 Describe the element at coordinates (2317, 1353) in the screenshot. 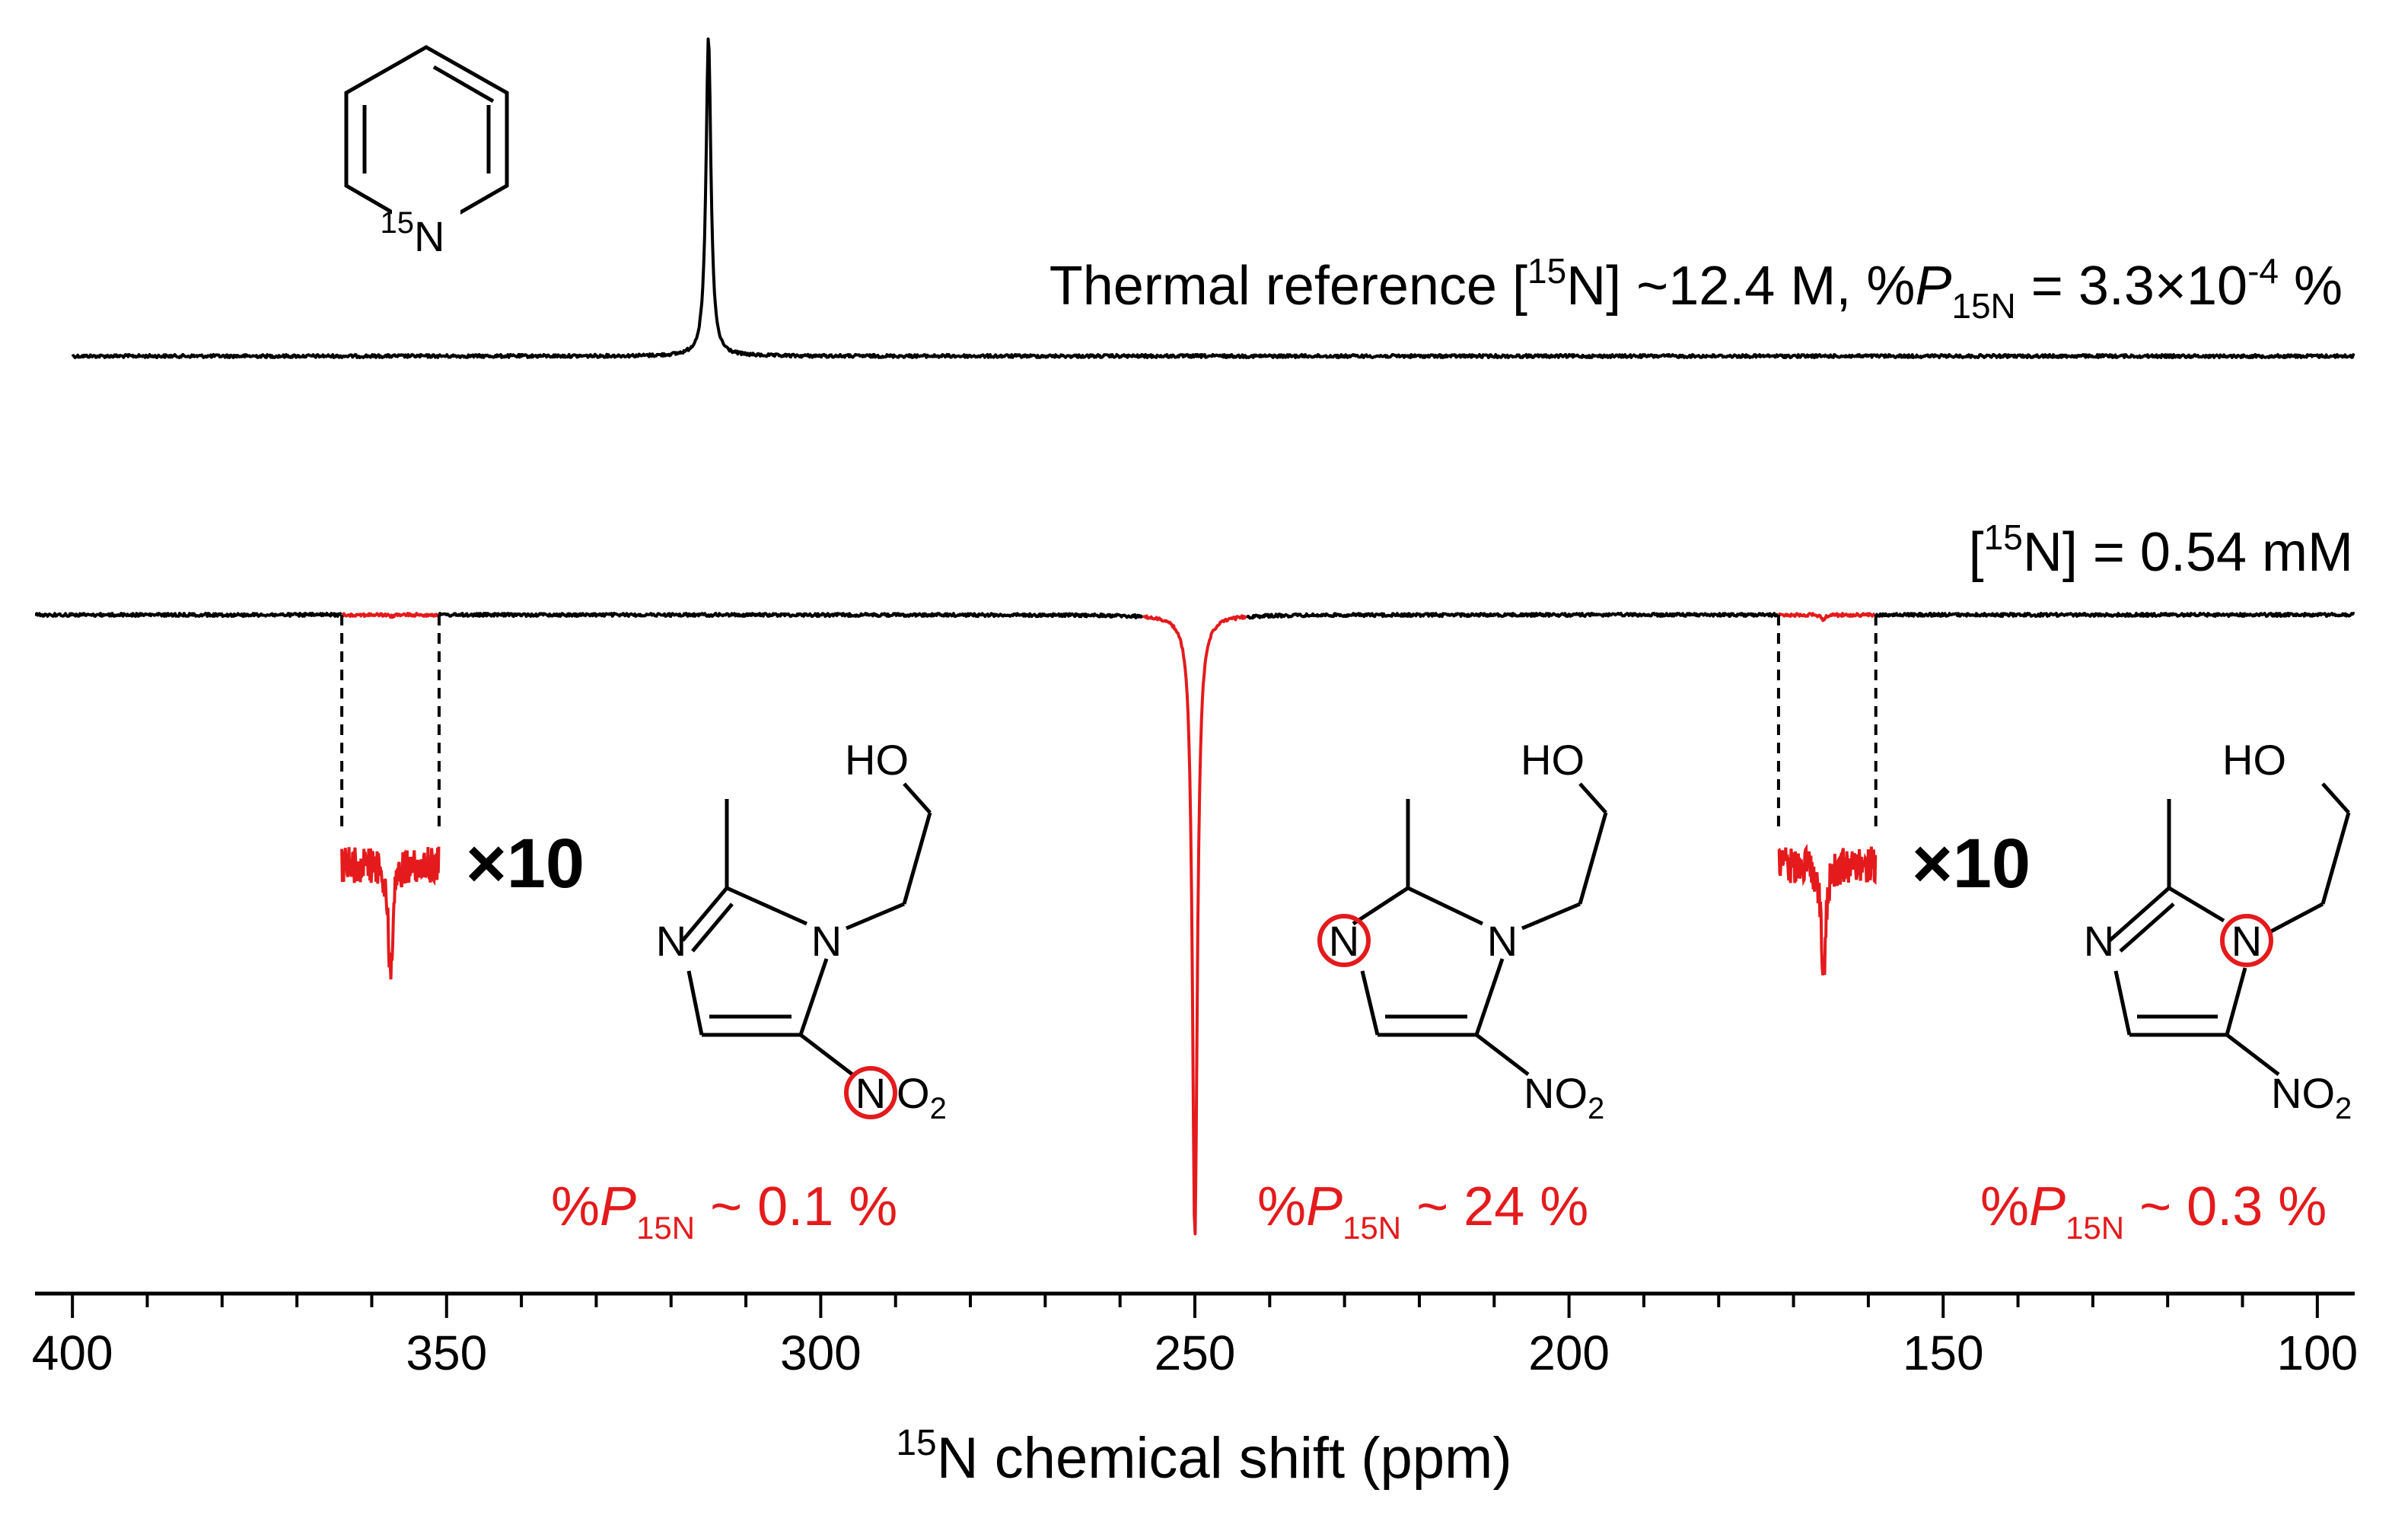

I see `x-tick-label: 100` at that location.